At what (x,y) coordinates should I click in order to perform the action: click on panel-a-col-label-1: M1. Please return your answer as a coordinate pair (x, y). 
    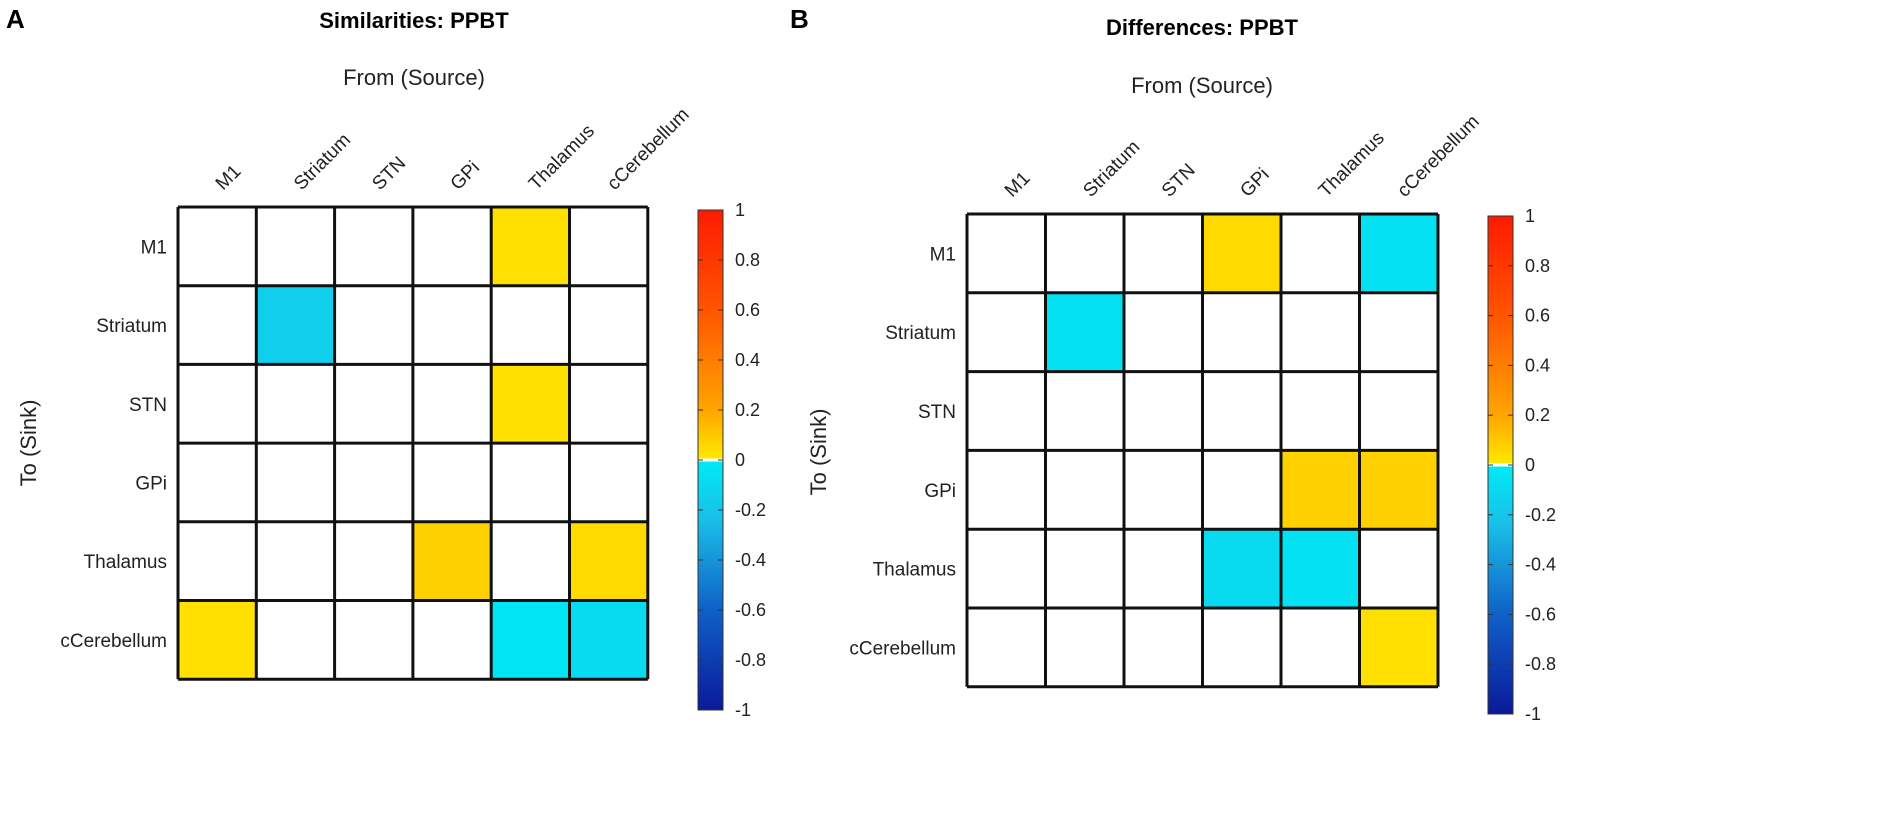
    Looking at the image, I should click on (229, 178).